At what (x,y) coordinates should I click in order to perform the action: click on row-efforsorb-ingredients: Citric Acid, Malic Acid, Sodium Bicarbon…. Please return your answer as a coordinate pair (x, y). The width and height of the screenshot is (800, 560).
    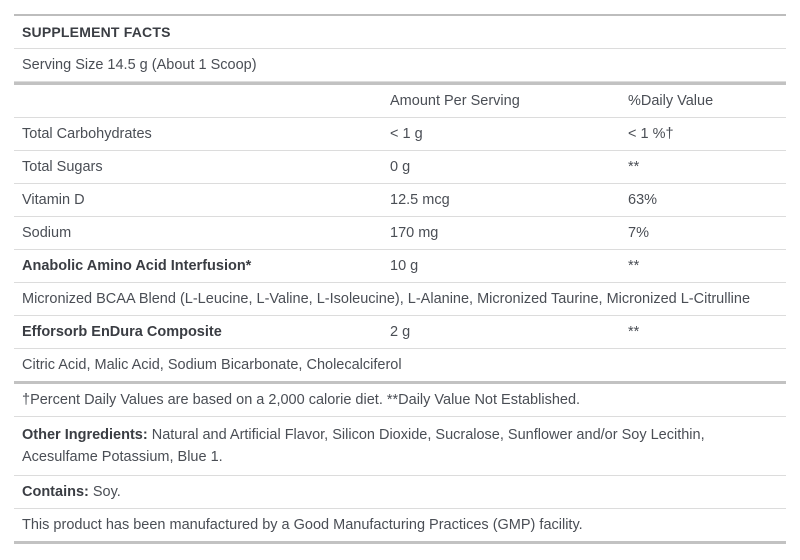
    Looking at the image, I should click on (400, 366).